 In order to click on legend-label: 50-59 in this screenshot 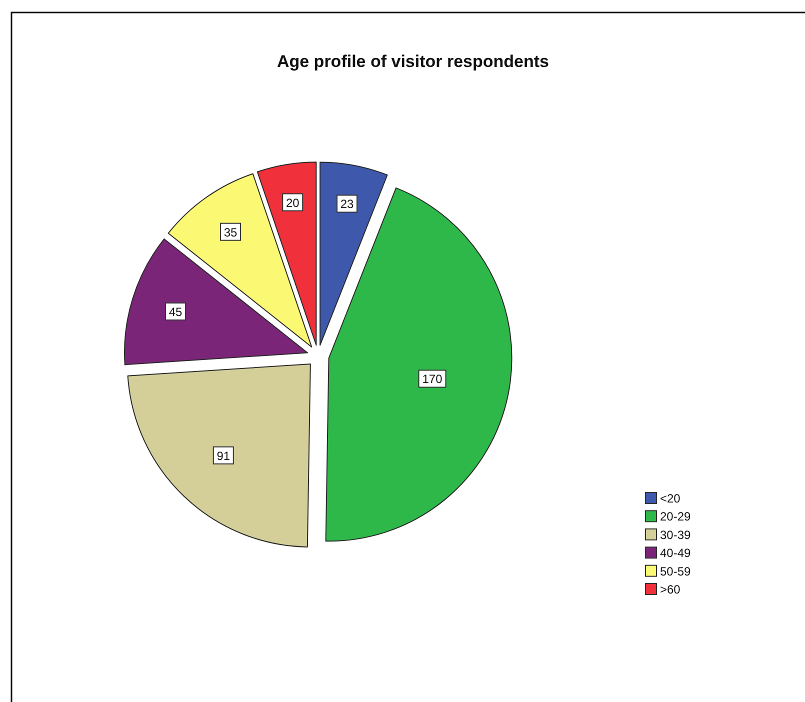, I will do `click(676, 571)`.